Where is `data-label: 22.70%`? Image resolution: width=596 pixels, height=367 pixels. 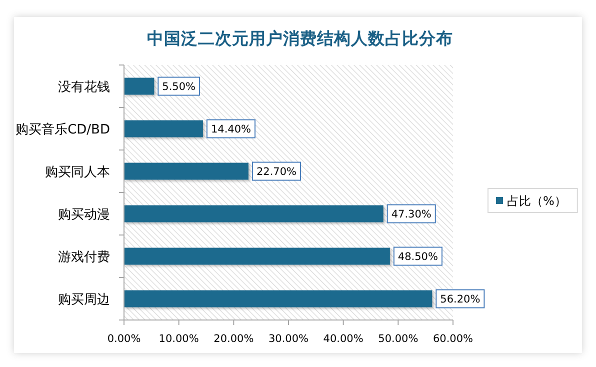
data-label: 22.70% is located at coordinates (276, 172).